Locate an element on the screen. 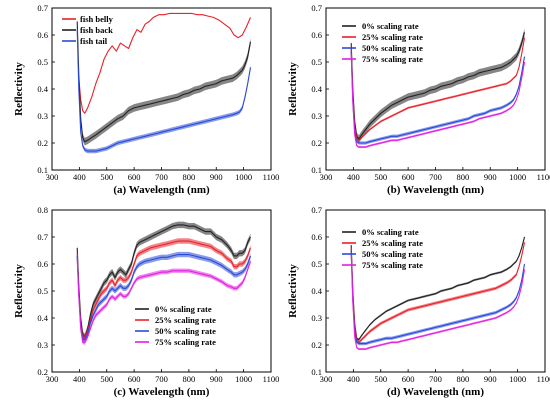 The height and width of the screenshot is (409, 550). x-tick-label-b-7: 1000 is located at coordinates (517, 177).